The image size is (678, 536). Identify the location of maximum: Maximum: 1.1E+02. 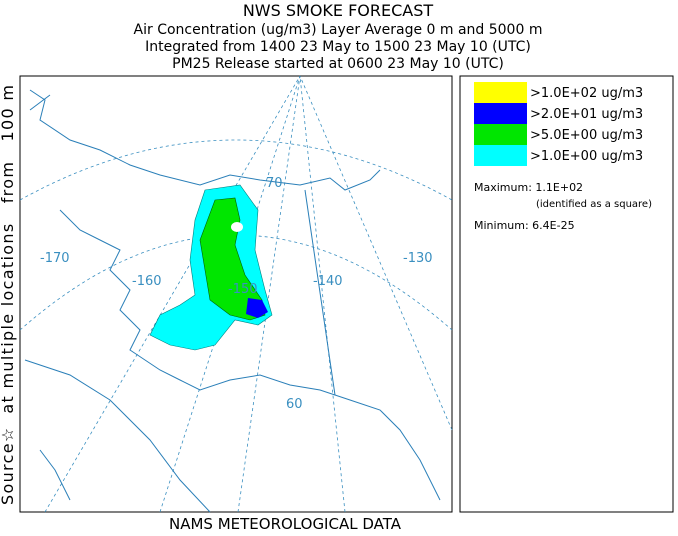
(528, 187).